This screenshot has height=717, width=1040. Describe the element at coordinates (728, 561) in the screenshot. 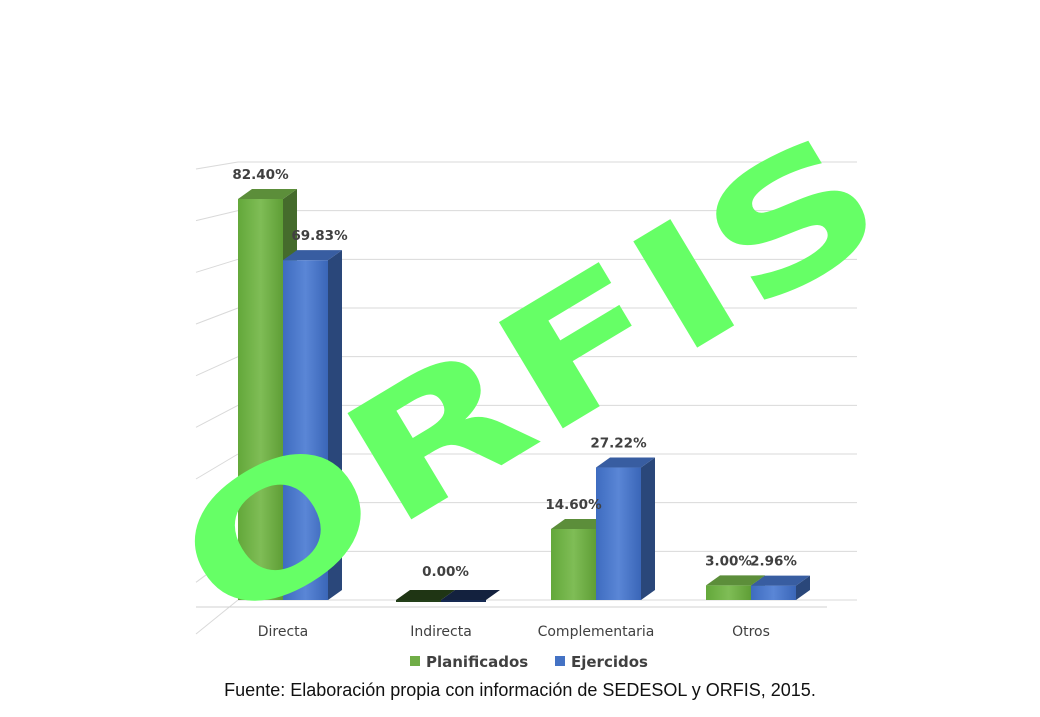

I see `data-label: 3.00%` at that location.